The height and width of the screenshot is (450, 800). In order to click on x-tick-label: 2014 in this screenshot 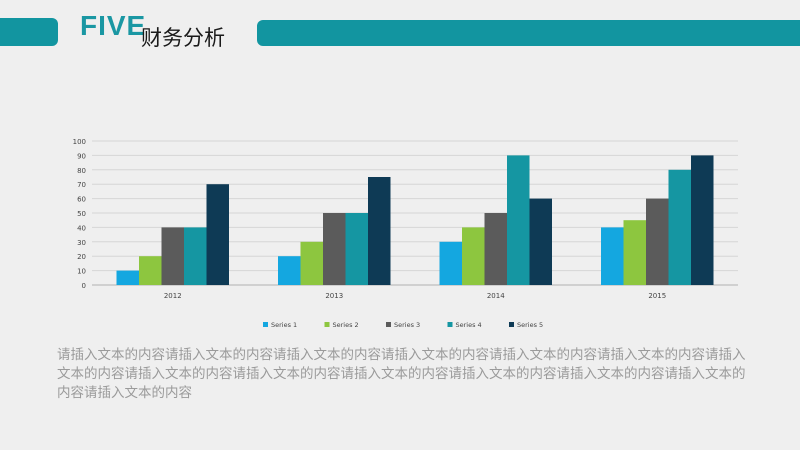, I will do `click(496, 296)`.